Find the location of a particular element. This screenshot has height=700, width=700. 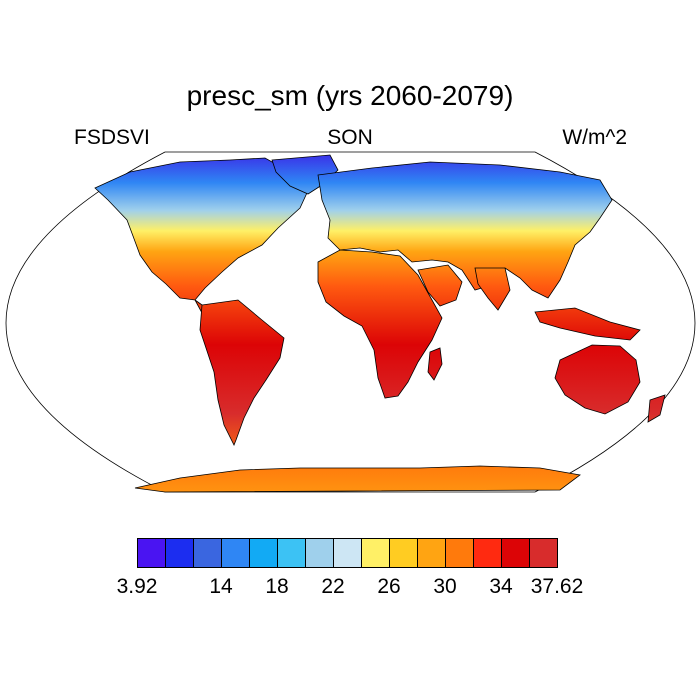

colorbar-label: 37.62 is located at coordinates (557, 586).